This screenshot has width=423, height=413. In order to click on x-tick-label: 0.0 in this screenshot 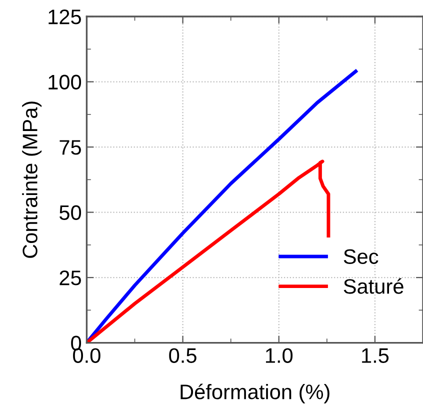, I will do `click(86, 355)`.